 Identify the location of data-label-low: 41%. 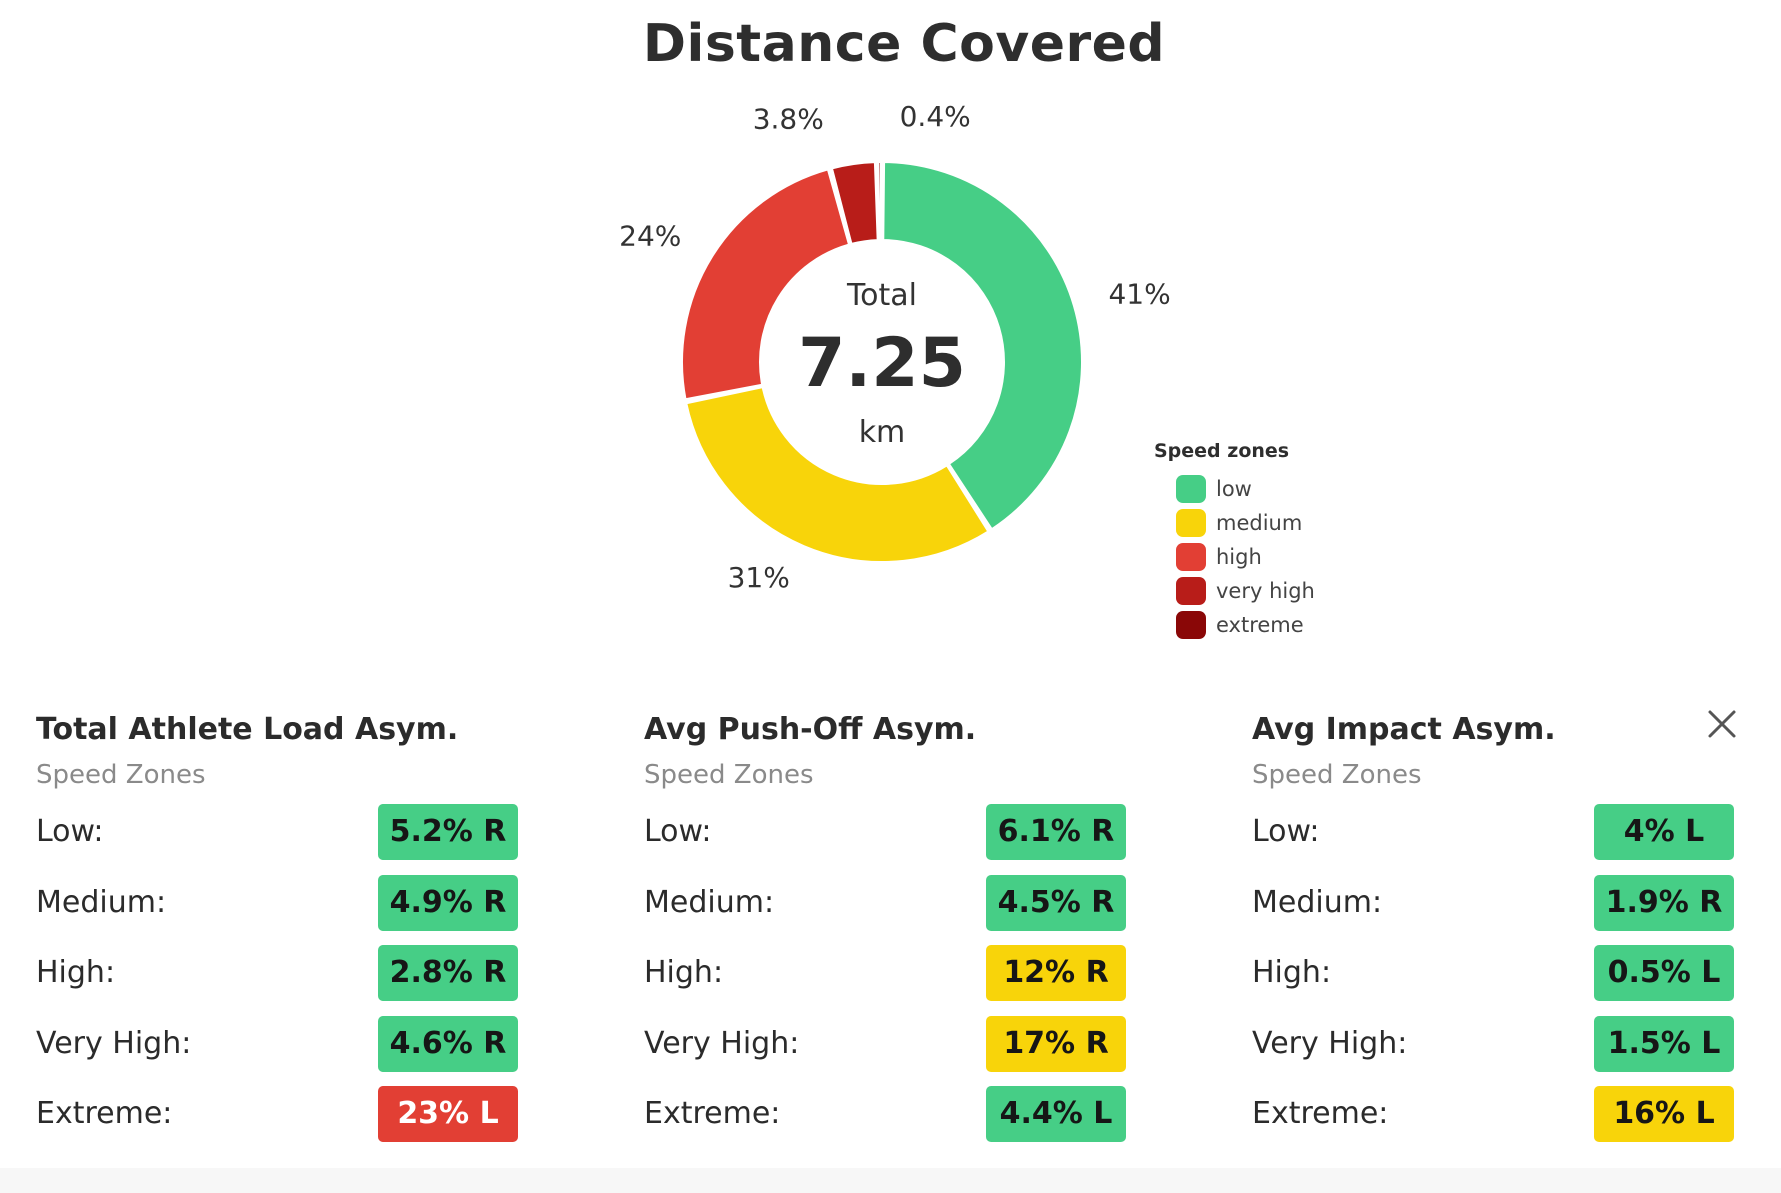
(1139, 294).